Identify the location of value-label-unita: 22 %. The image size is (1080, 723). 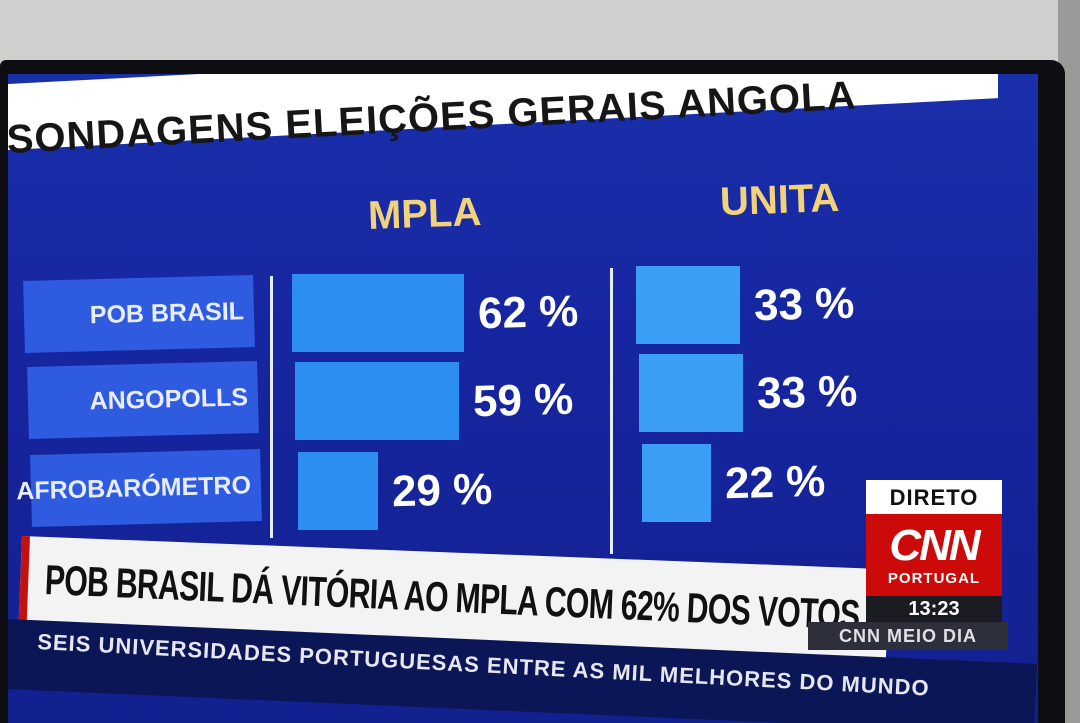
(775, 482).